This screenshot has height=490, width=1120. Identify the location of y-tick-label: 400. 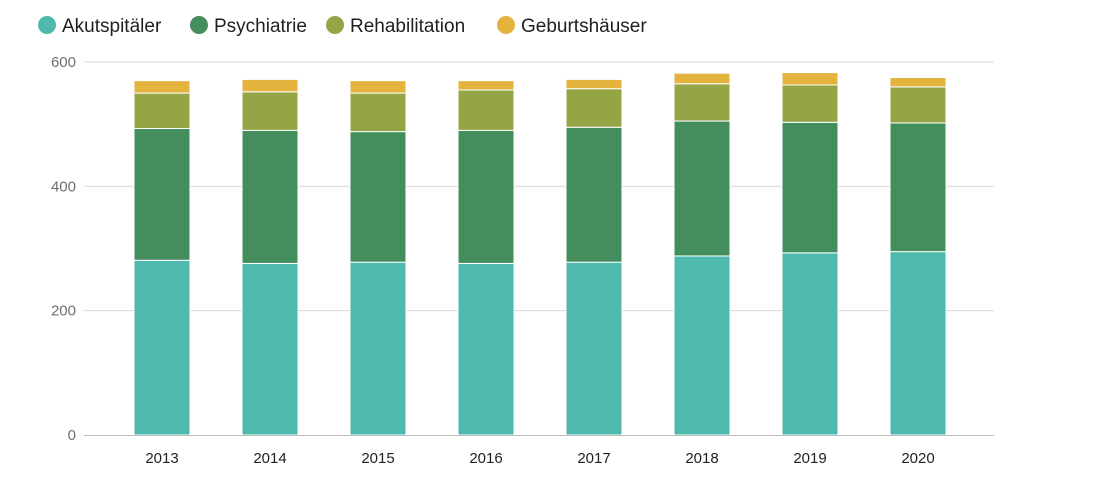
(63, 186).